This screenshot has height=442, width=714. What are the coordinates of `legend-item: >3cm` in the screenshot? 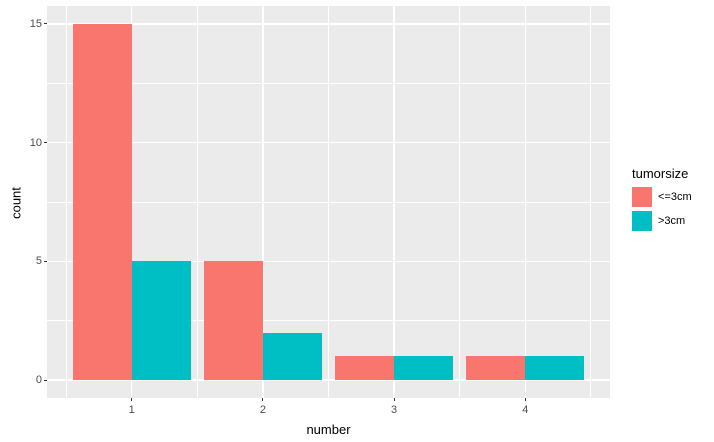 It's located at (662, 221).